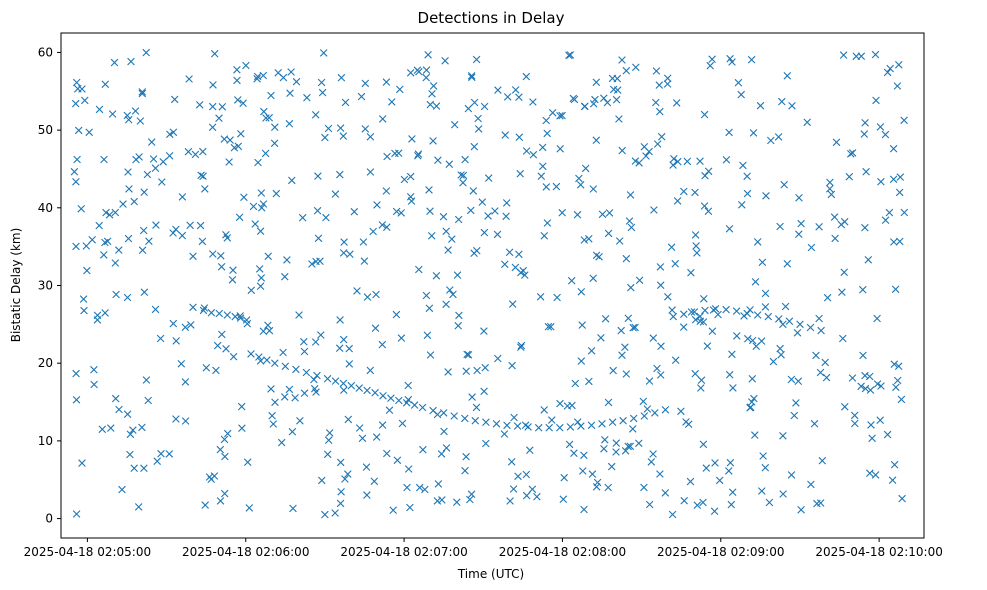 The width and height of the screenshot is (987, 590). What do you see at coordinates (45, 441) in the screenshot?
I see `y-tick-label: 10` at bounding box center [45, 441].